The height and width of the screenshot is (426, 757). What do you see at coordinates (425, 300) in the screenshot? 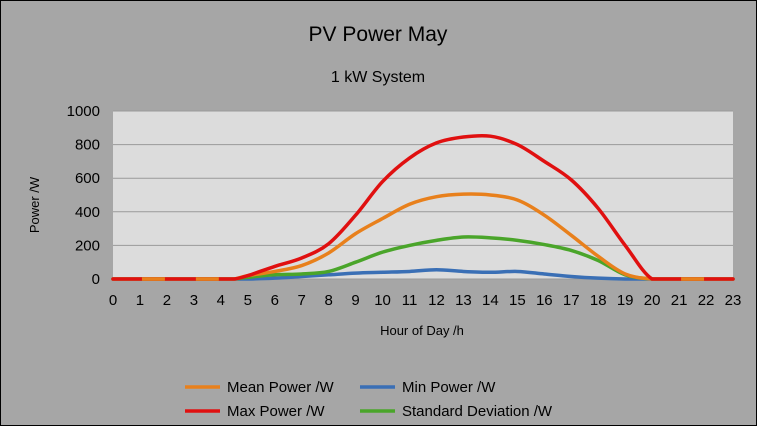
I see `x-axis-ticks: 0 1 2 3 4 5 6 7 8 9 10 11 12 13 14 15 16 17 18 19 20 21 22 23` at bounding box center [425, 300].